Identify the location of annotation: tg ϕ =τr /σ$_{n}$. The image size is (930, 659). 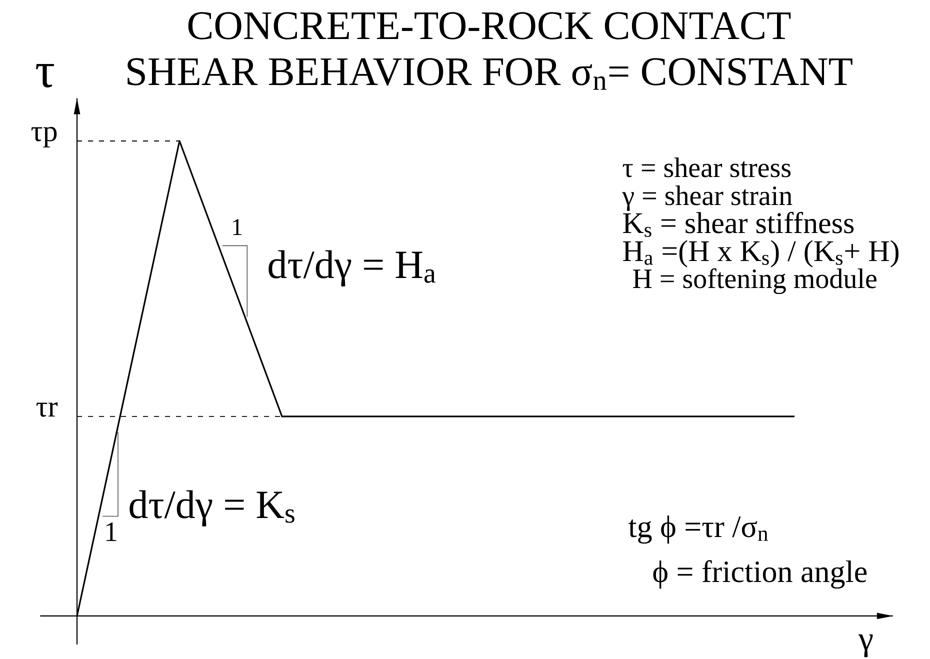
(698, 529).